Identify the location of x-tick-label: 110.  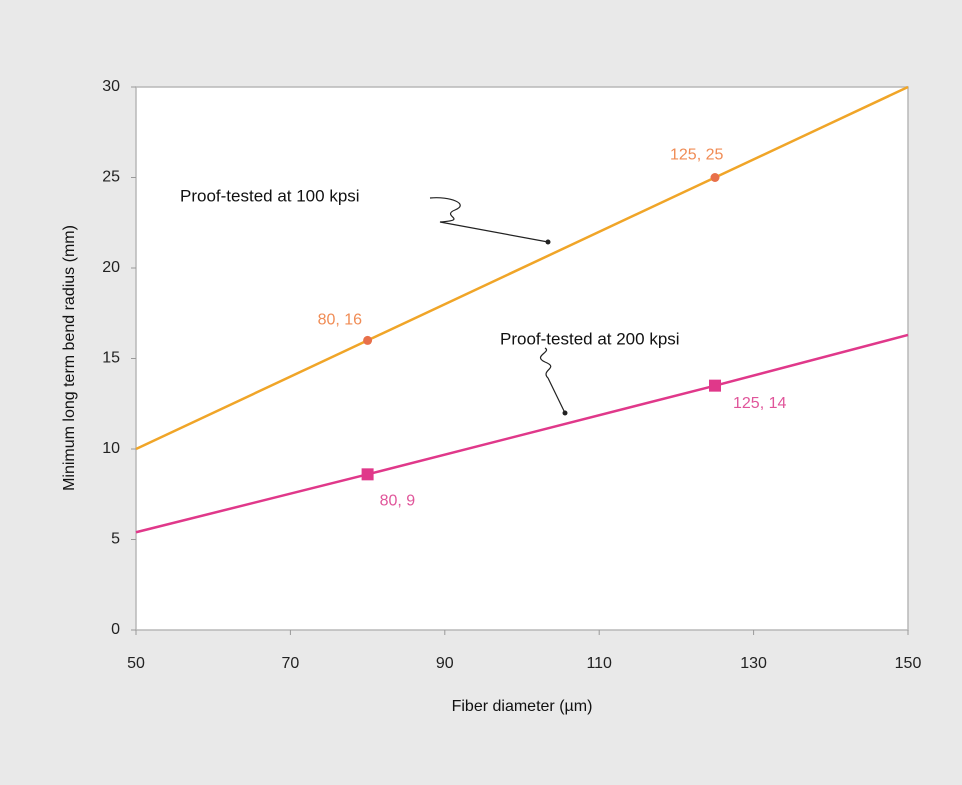
(599, 663).